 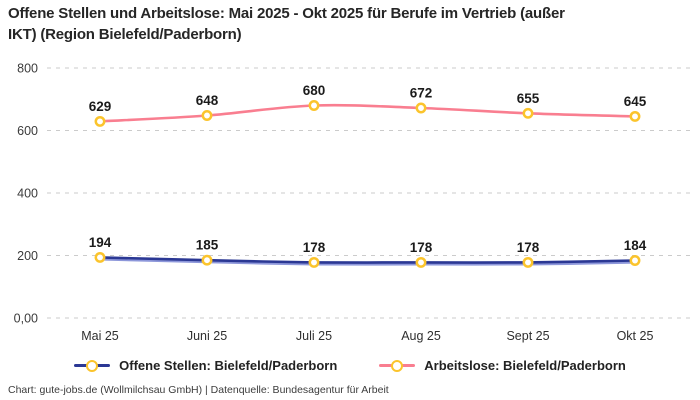 I want to click on legend-item-offene-stellen: Offene Stellen: Bielefeld/Paderborn, so click(x=205, y=365).